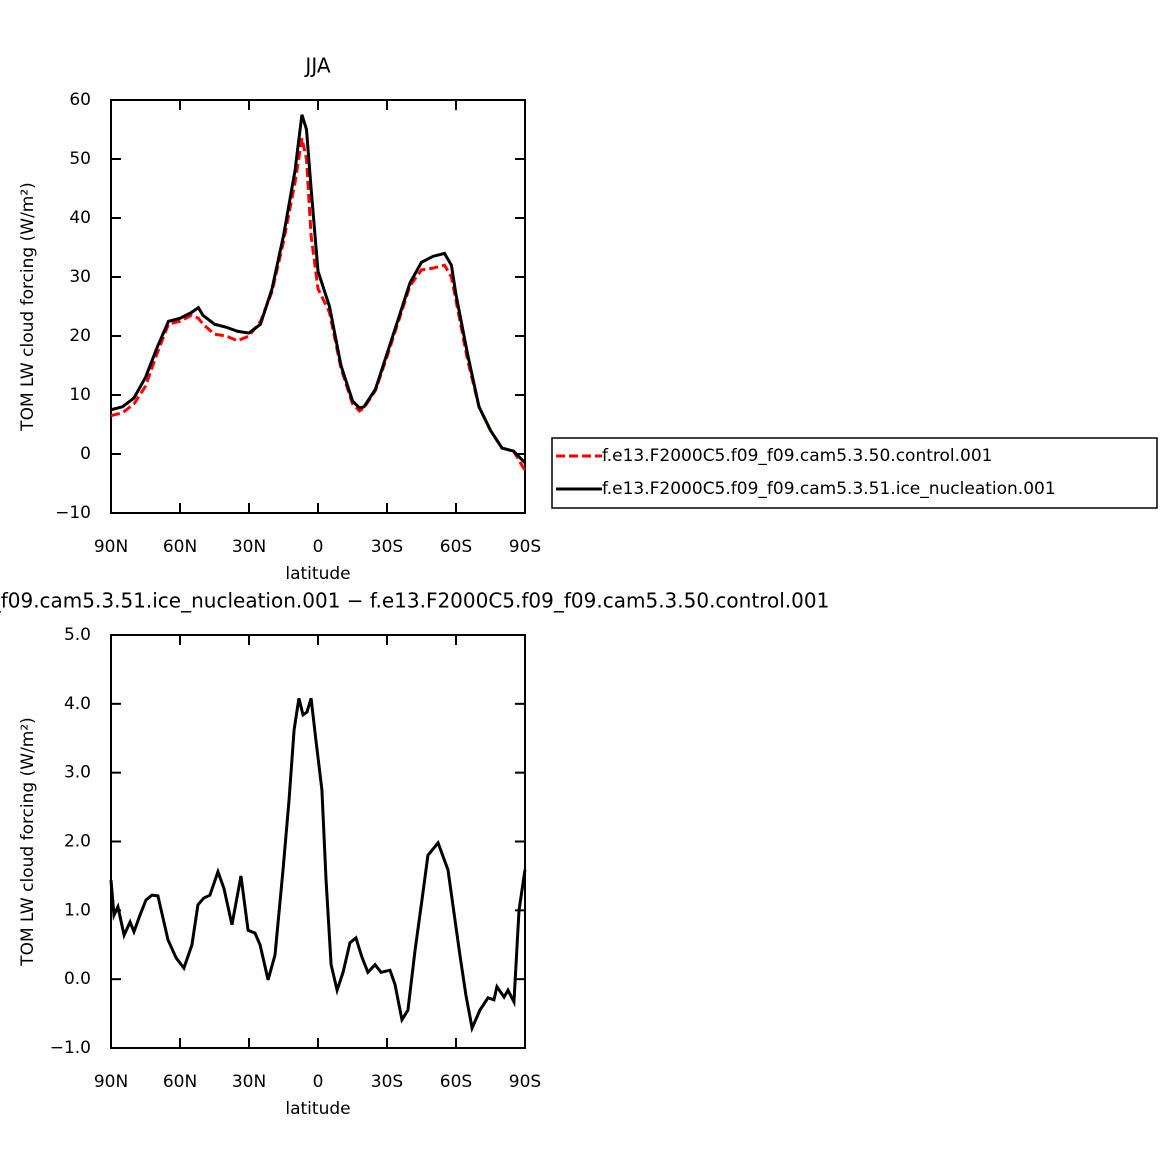 This screenshot has width=1172, height=1169. I want to click on y-tick-label: −10, so click(73, 513).